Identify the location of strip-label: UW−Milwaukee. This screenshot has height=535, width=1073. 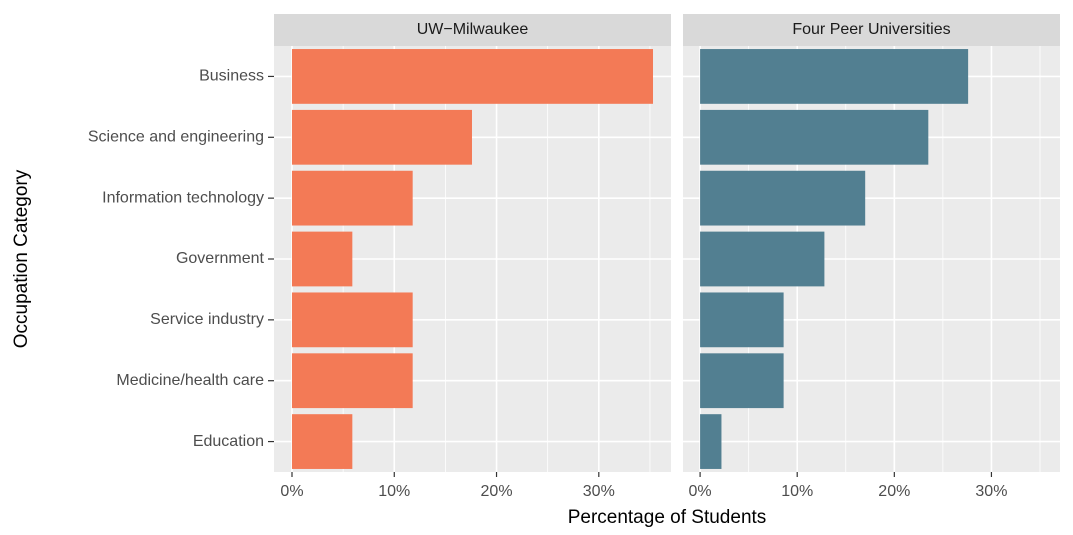
(473, 29).